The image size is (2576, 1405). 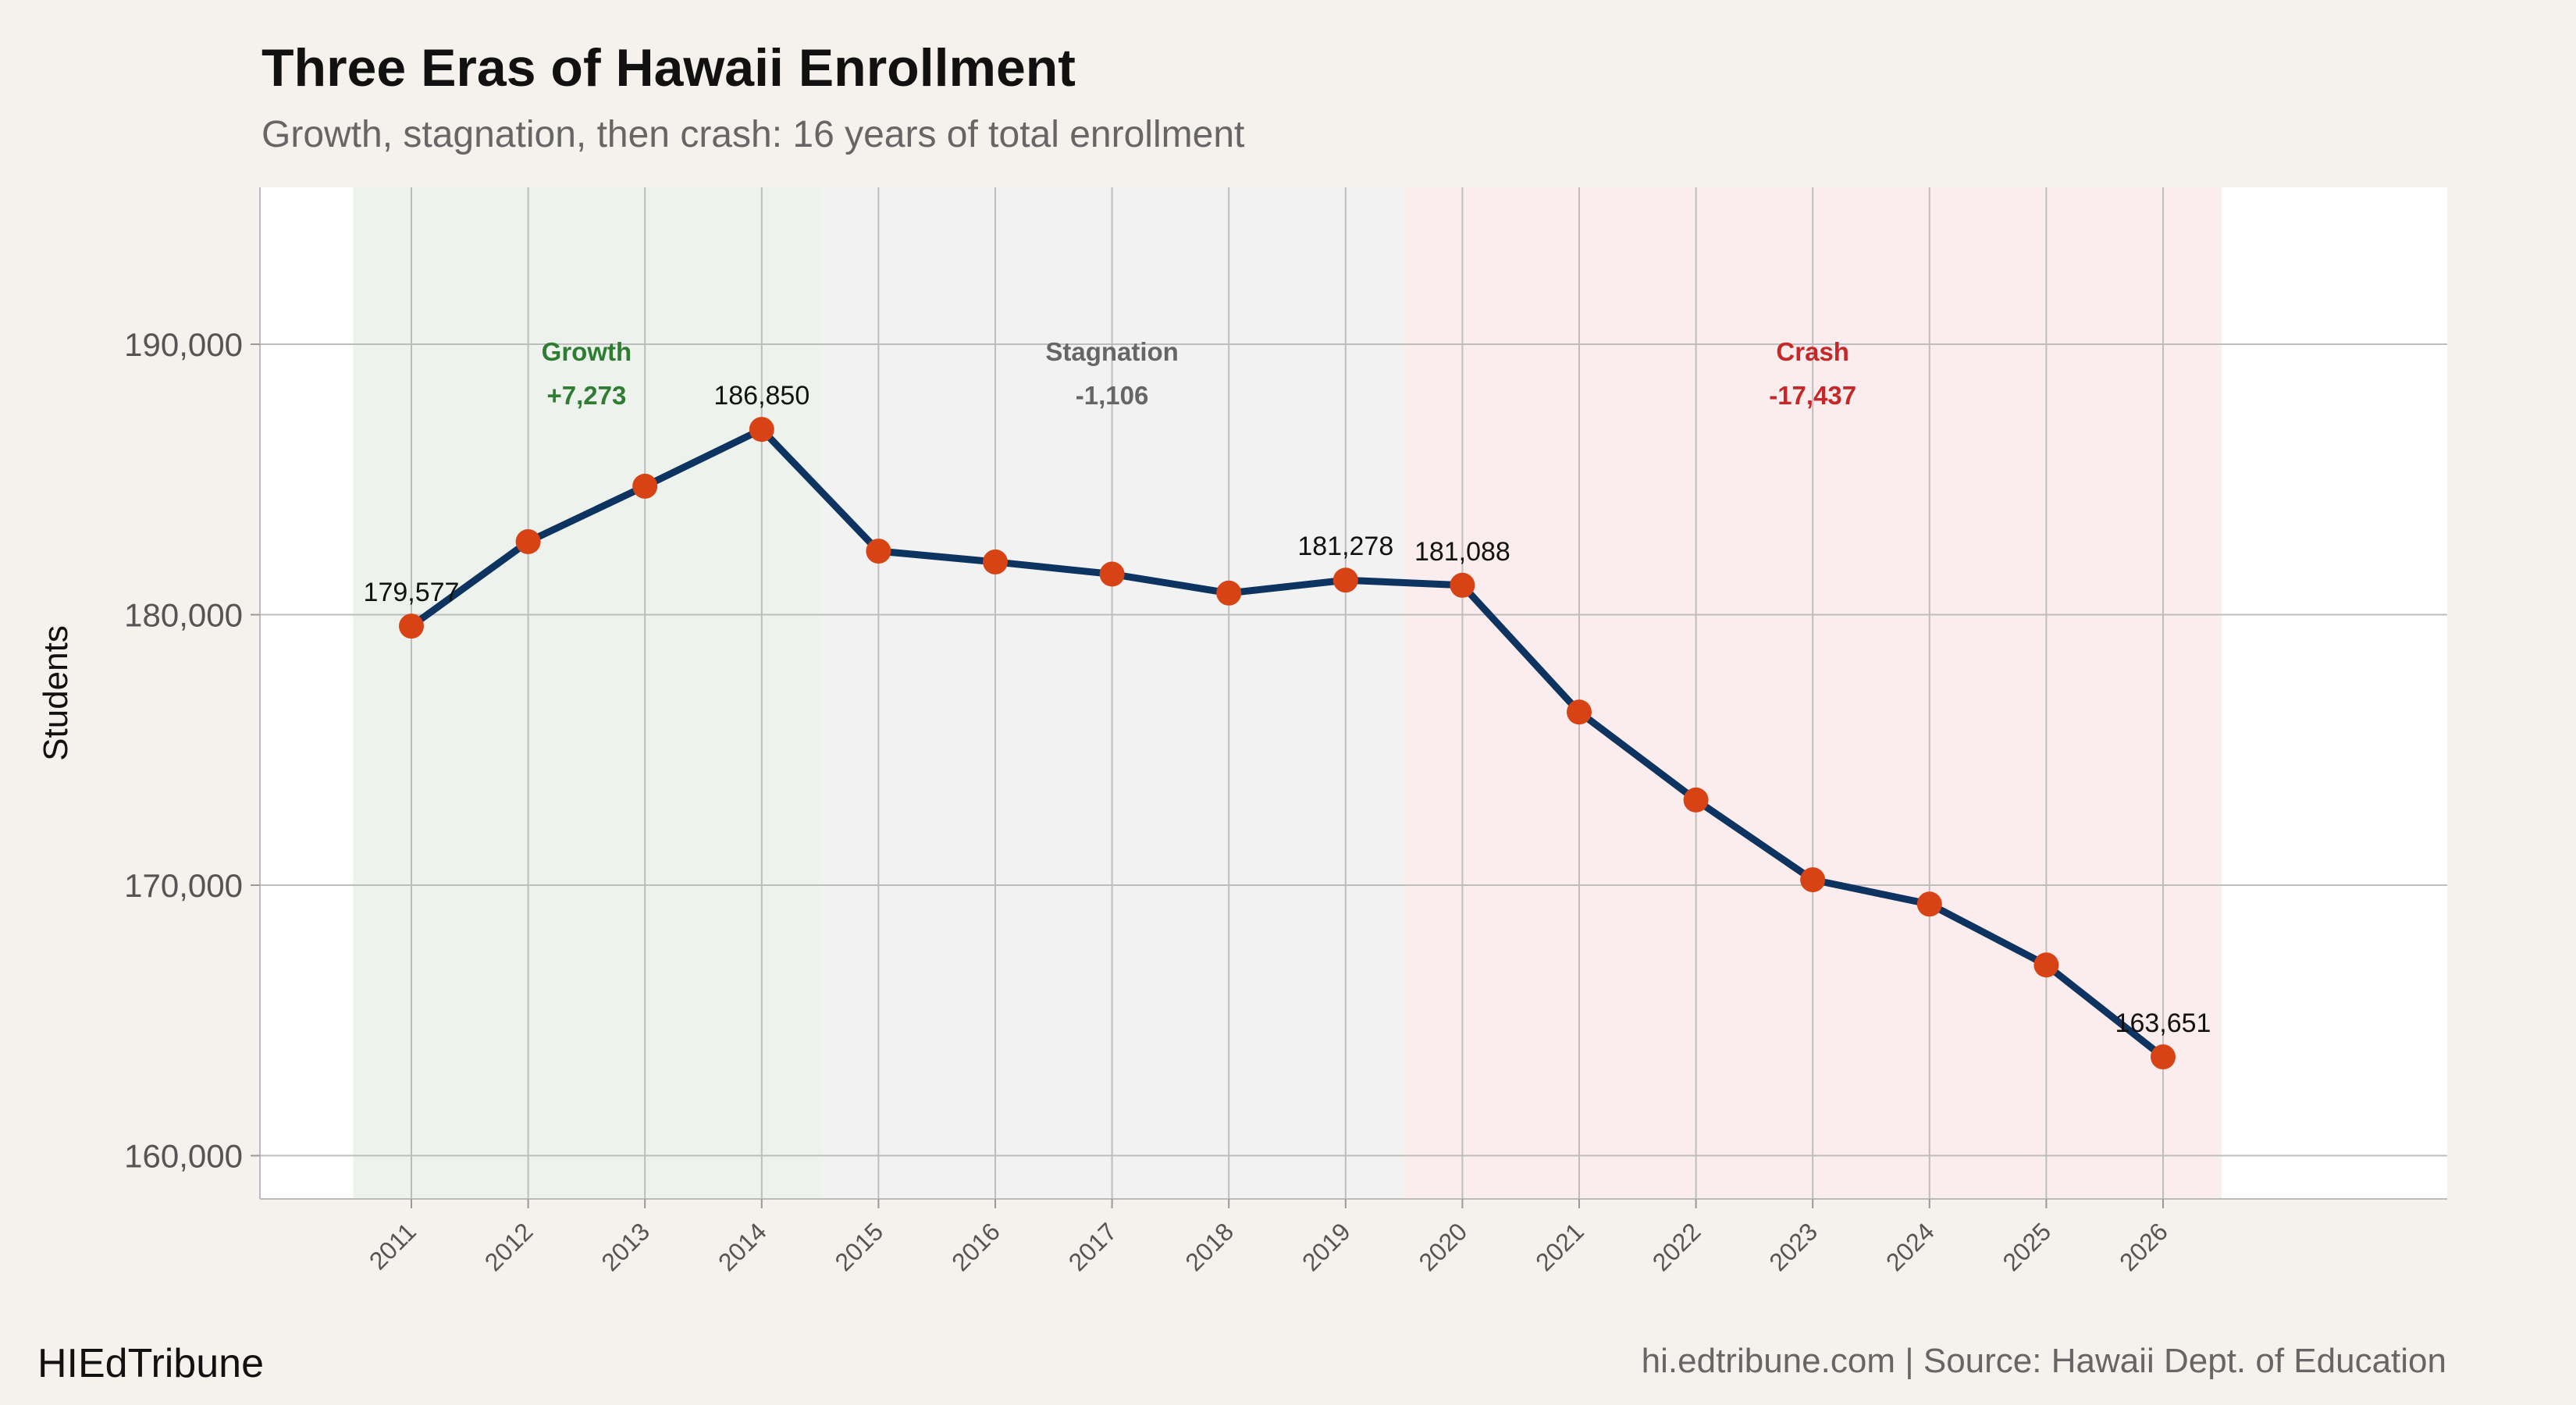 I want to click on point-label-2020: 181,088, so click(x=1462, y=552).